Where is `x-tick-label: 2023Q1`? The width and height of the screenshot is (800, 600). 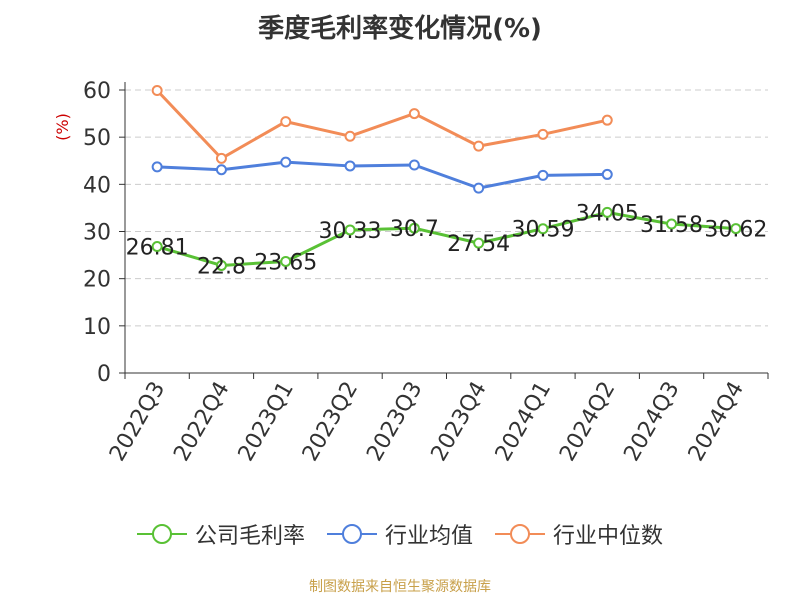 x-tick-label: 2023Q1 is located at coordinates (266, 422).